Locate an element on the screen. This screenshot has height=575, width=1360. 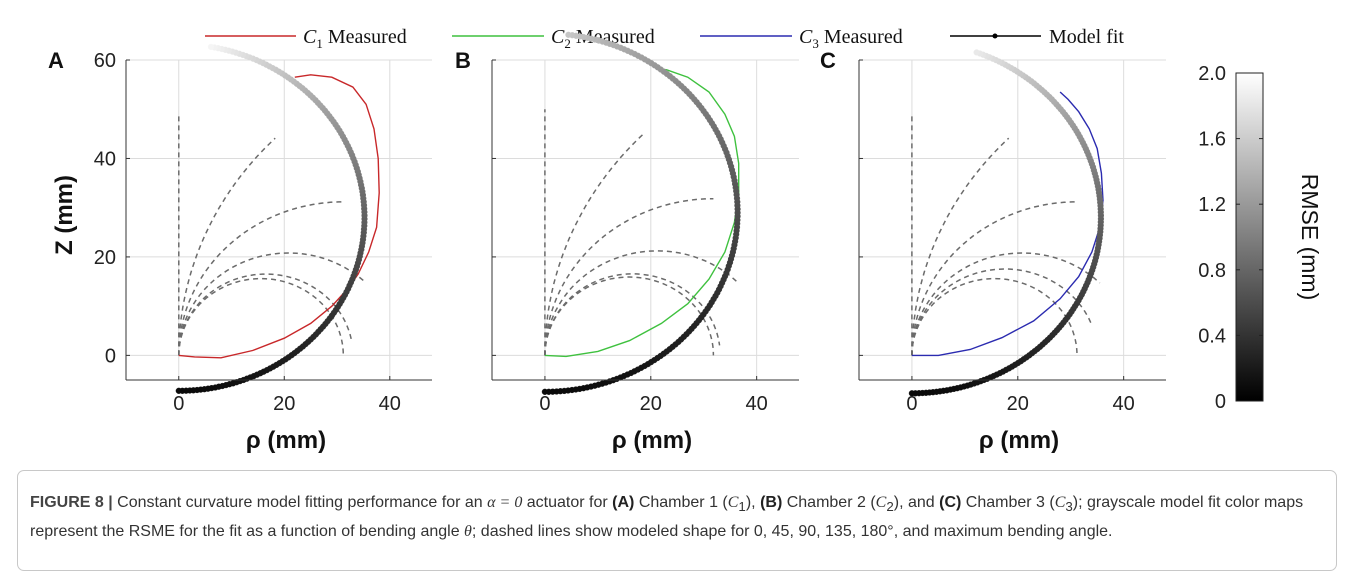
panel-c-letter: C is located at coordinates (828, 60).